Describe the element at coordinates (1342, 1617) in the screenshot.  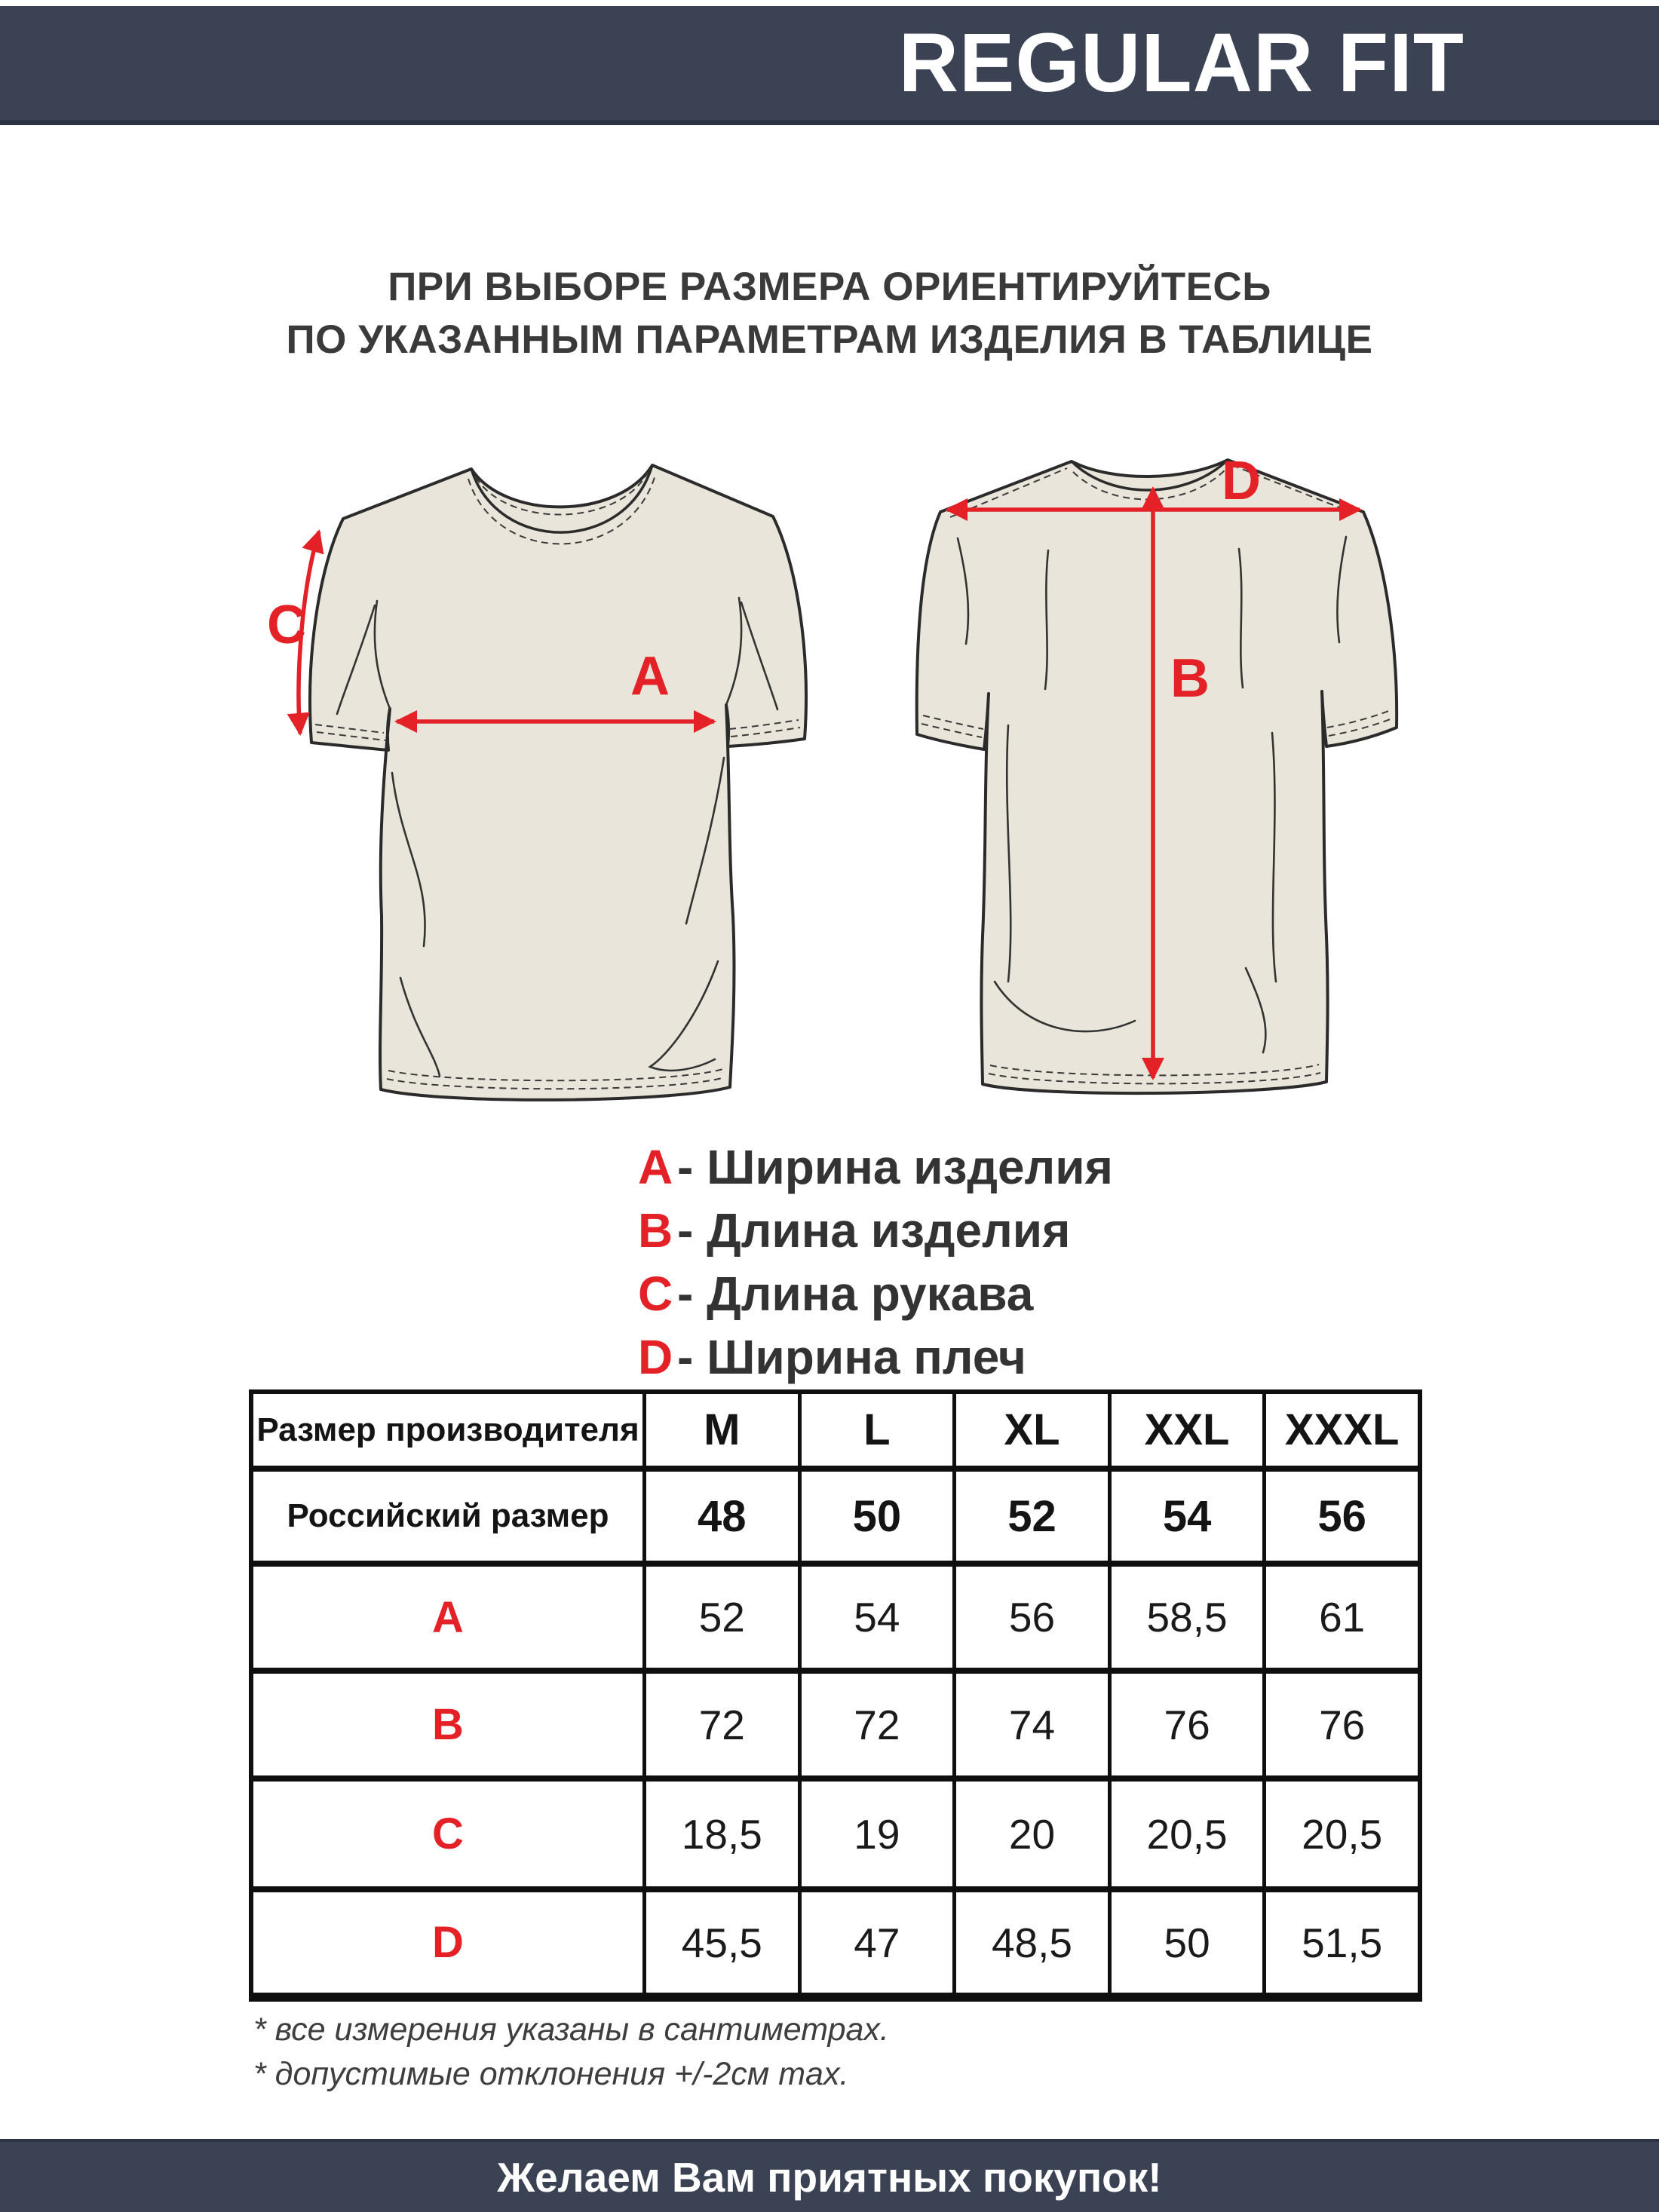
I see `table-cell: 61` at that location.